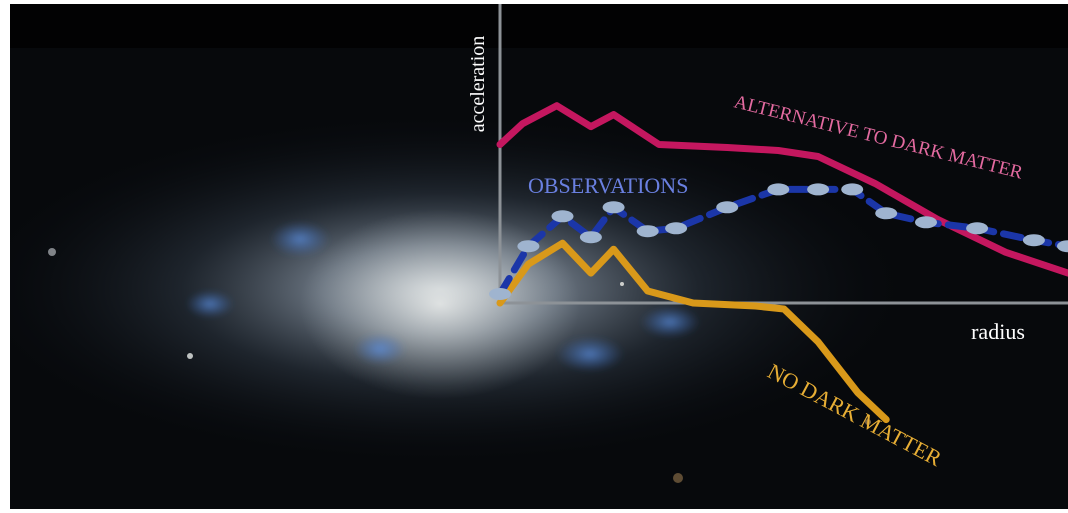  I want to click on series-line-no-dark-matter, so click(693, 331).